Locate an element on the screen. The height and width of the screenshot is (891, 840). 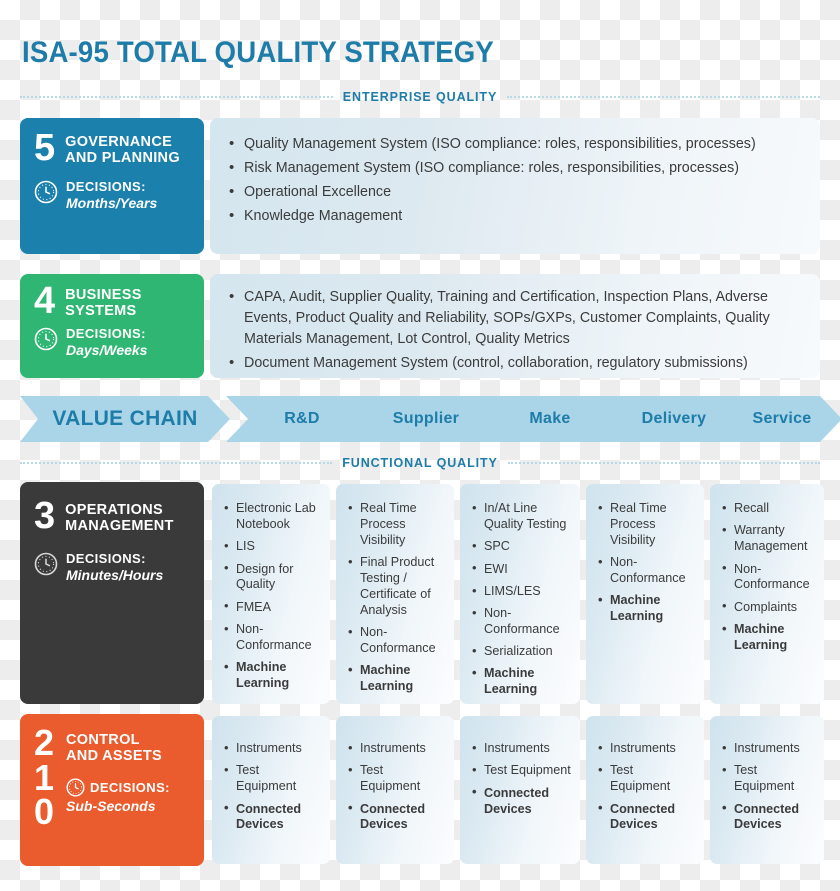
list-item: Warranty Management is located at coordinates (769, 539).